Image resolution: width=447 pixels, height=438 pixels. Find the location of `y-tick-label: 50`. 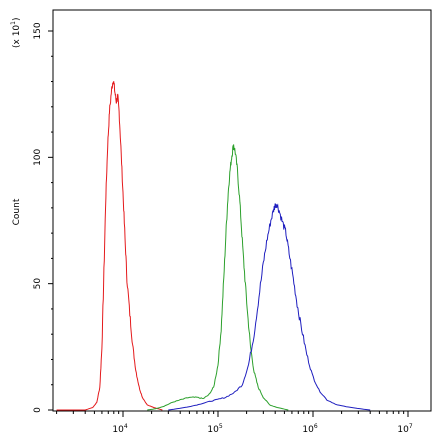

y-tick-label: 50 is located at coordinates (38, 284).